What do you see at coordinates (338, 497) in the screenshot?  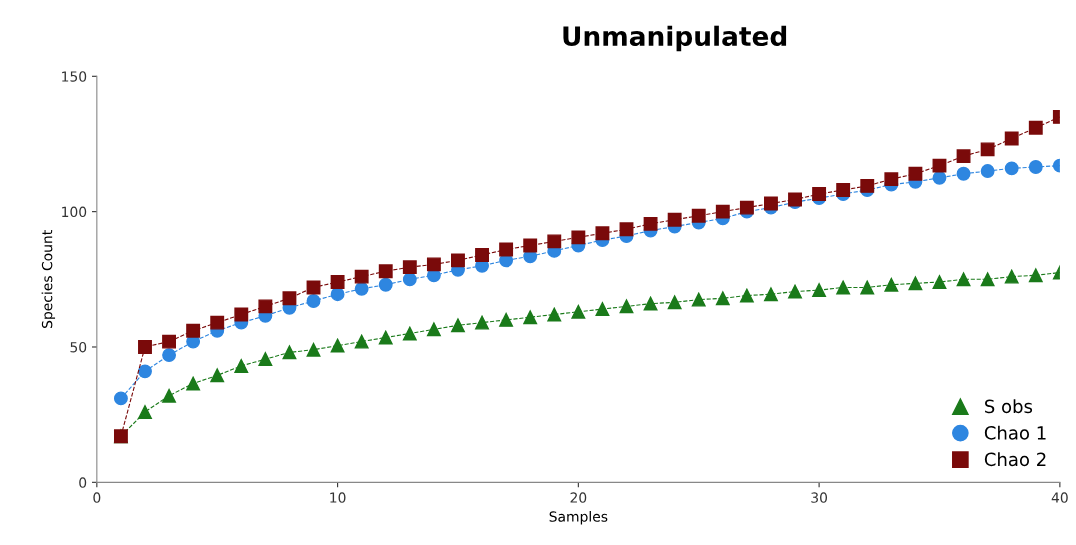 I see `x-tick-label: 10` at bounding box center [338, 497].